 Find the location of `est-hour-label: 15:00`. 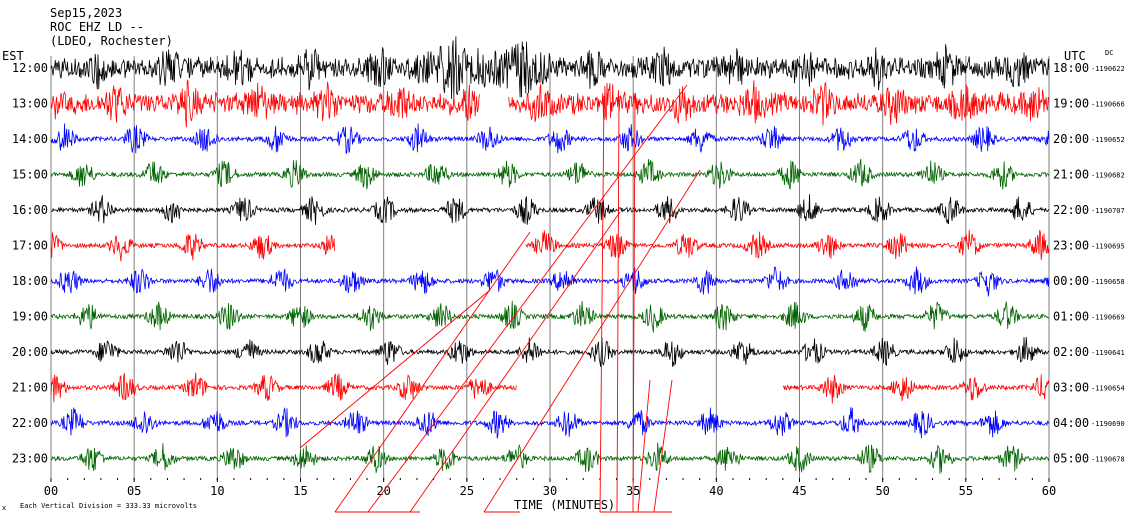

est-hour-label: 15:00 is located at coordinates (30, 175).